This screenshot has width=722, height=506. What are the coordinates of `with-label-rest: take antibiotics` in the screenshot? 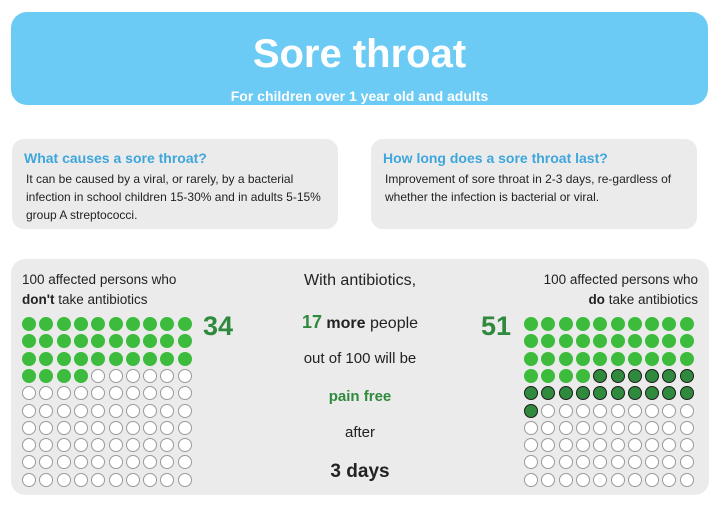 It's located at (651, 299).